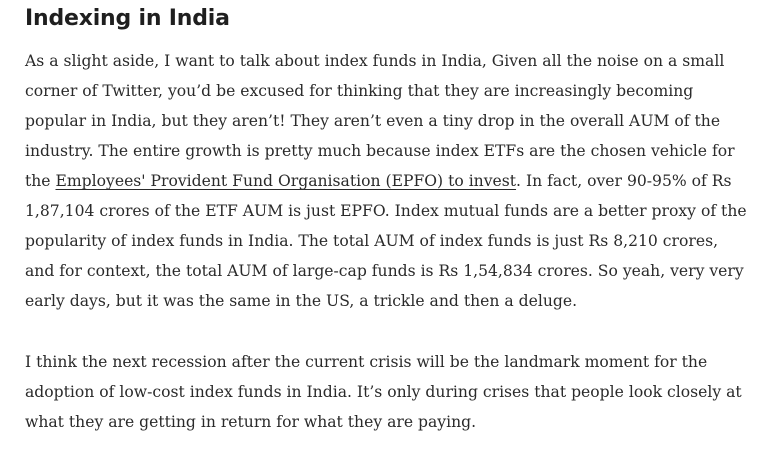  Describe the element at coordinates (127, 18) in the screenshot. I see `section-heading: Indexing in India` at that location.